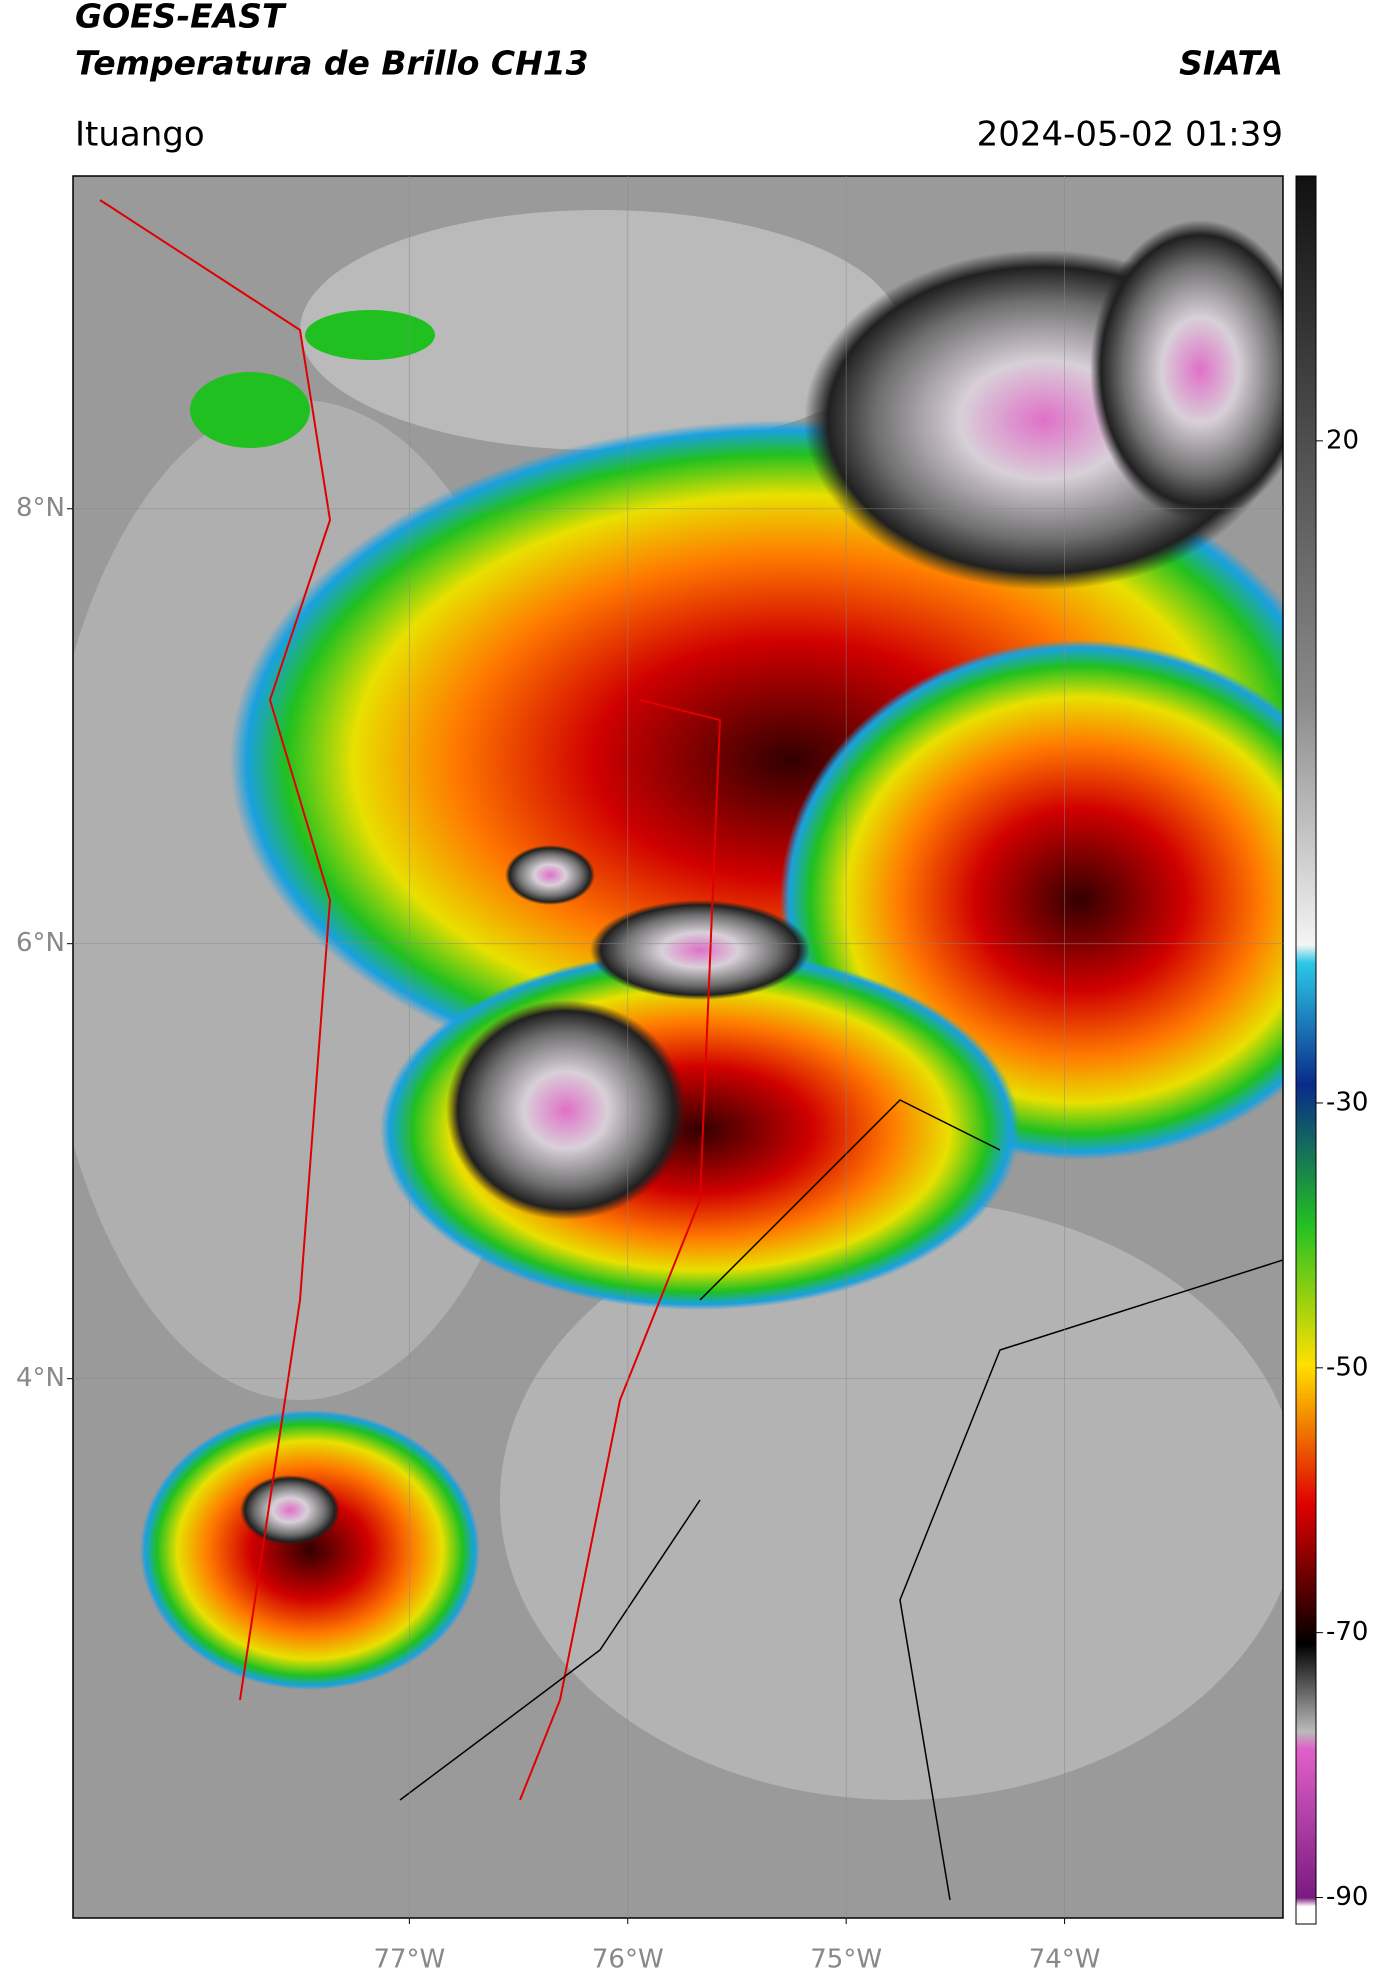 Image resolution: width=1384 pixels, height=1981 pixels. Describe the element at coordinates (846, 1960) in the screenshot. I see `x-tick-label: 75°W` at that location.